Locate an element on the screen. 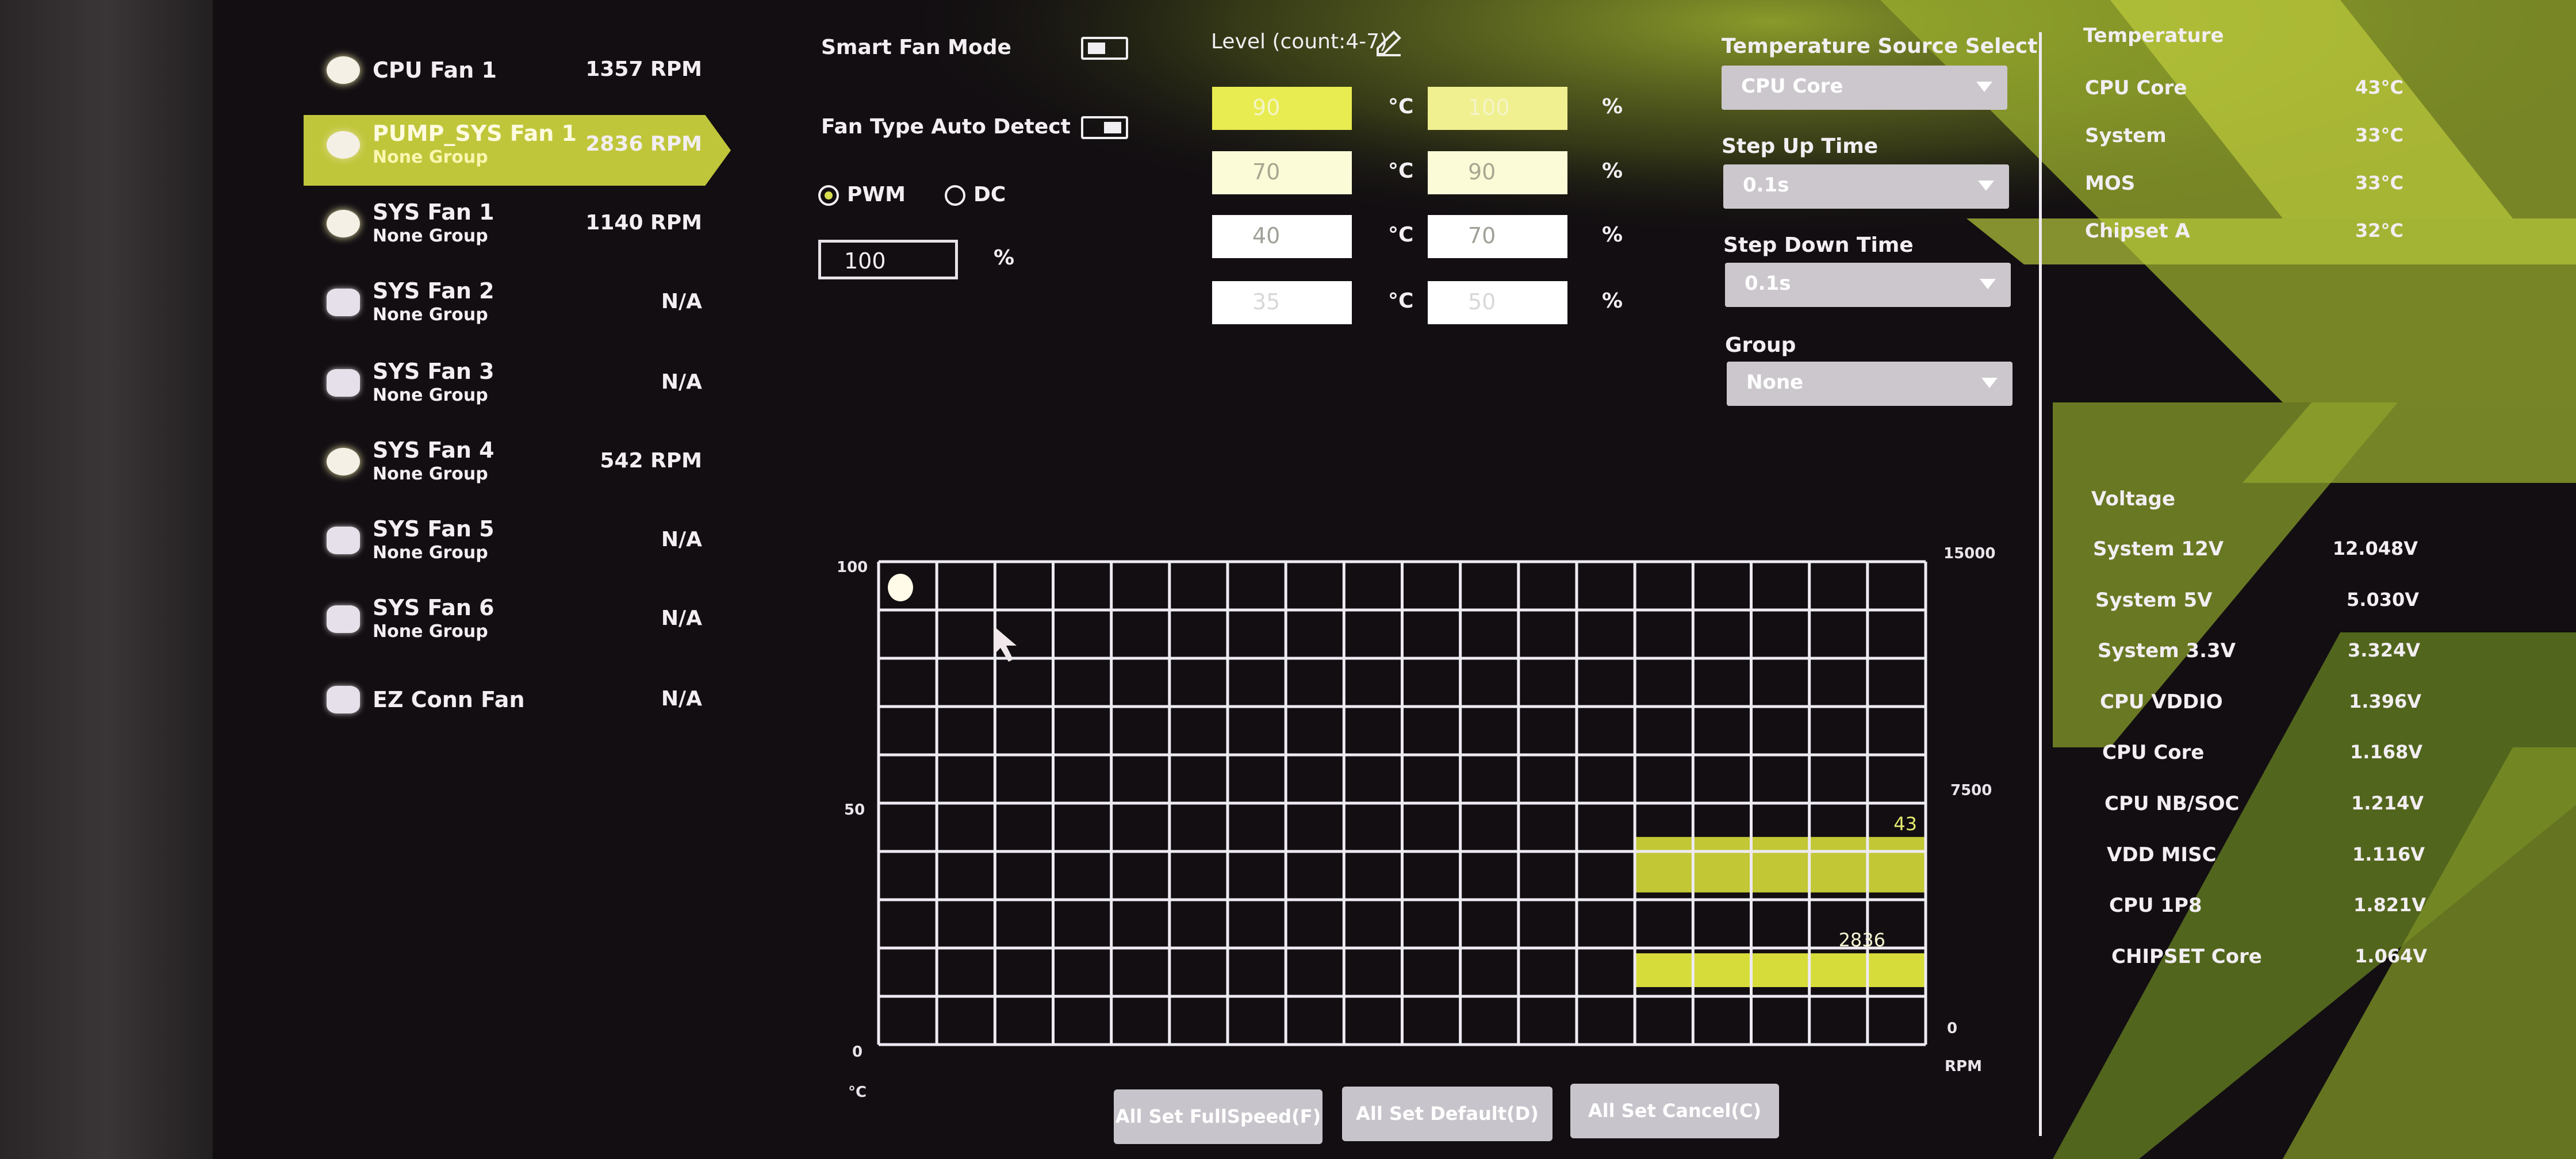 The image size is (2576, 1159). monitor-bezel is located at coordinates (106, 579).